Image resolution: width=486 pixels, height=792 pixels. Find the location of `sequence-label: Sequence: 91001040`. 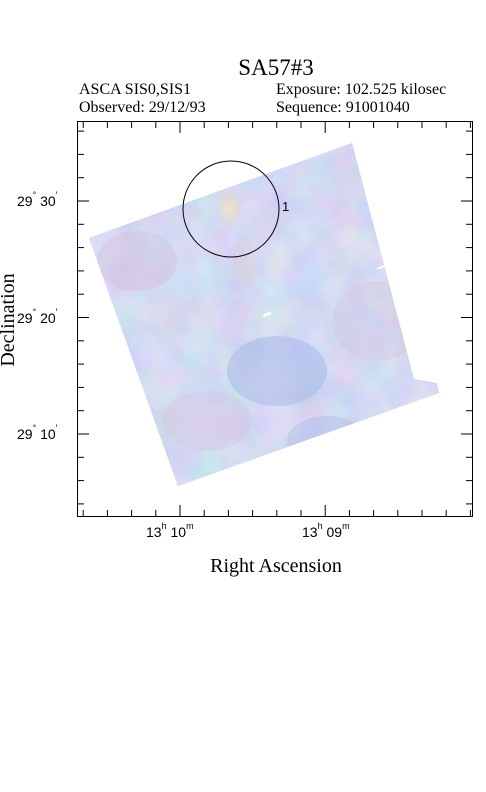

sequence-label: Sequence: 91001040 is located at coordinates (343, 107).